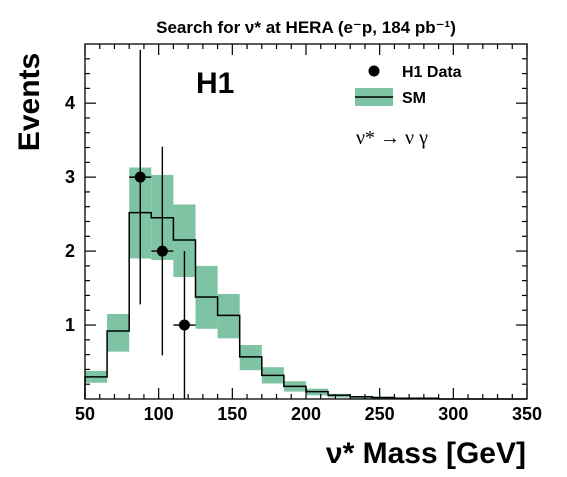 Image resolution: width=567 pixels, height=477 pixels. I want to click on y-tick-label: 1, so click(70, 325).